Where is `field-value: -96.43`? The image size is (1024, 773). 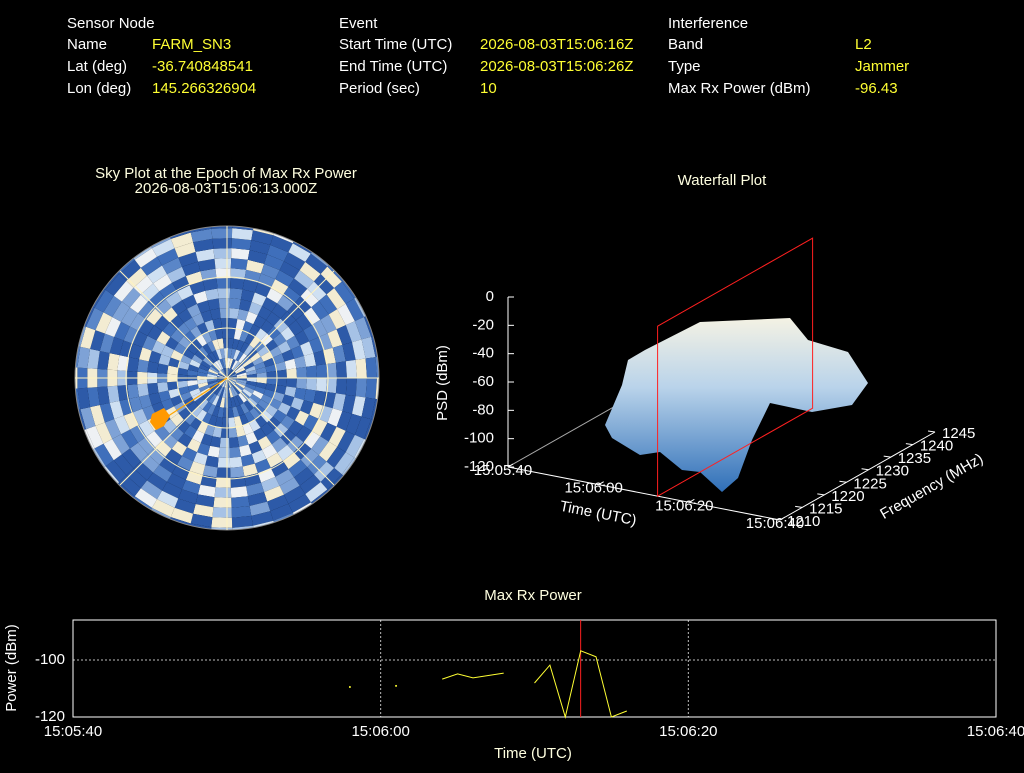 field-value: -96.43 is located at coordinates (876, 88).